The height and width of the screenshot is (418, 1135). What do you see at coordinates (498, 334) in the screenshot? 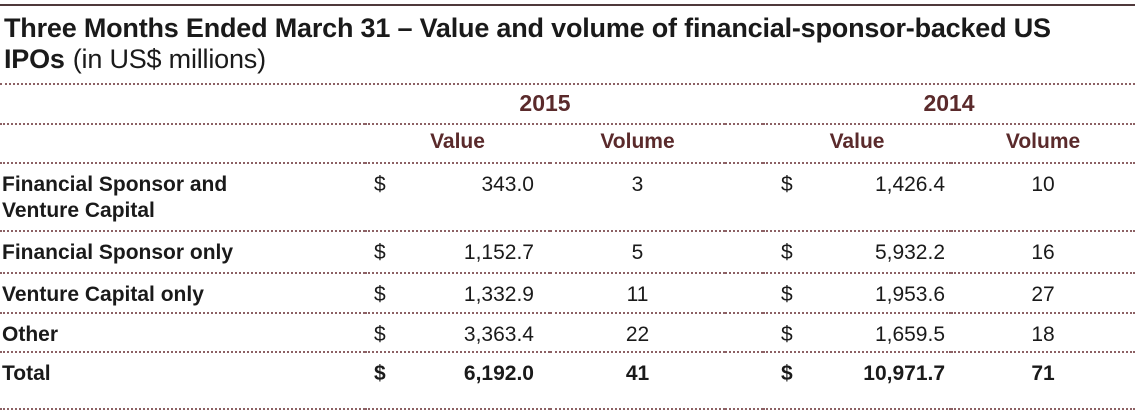
I see `value-2015: 3,363.4` at bounding box center [498, 334].